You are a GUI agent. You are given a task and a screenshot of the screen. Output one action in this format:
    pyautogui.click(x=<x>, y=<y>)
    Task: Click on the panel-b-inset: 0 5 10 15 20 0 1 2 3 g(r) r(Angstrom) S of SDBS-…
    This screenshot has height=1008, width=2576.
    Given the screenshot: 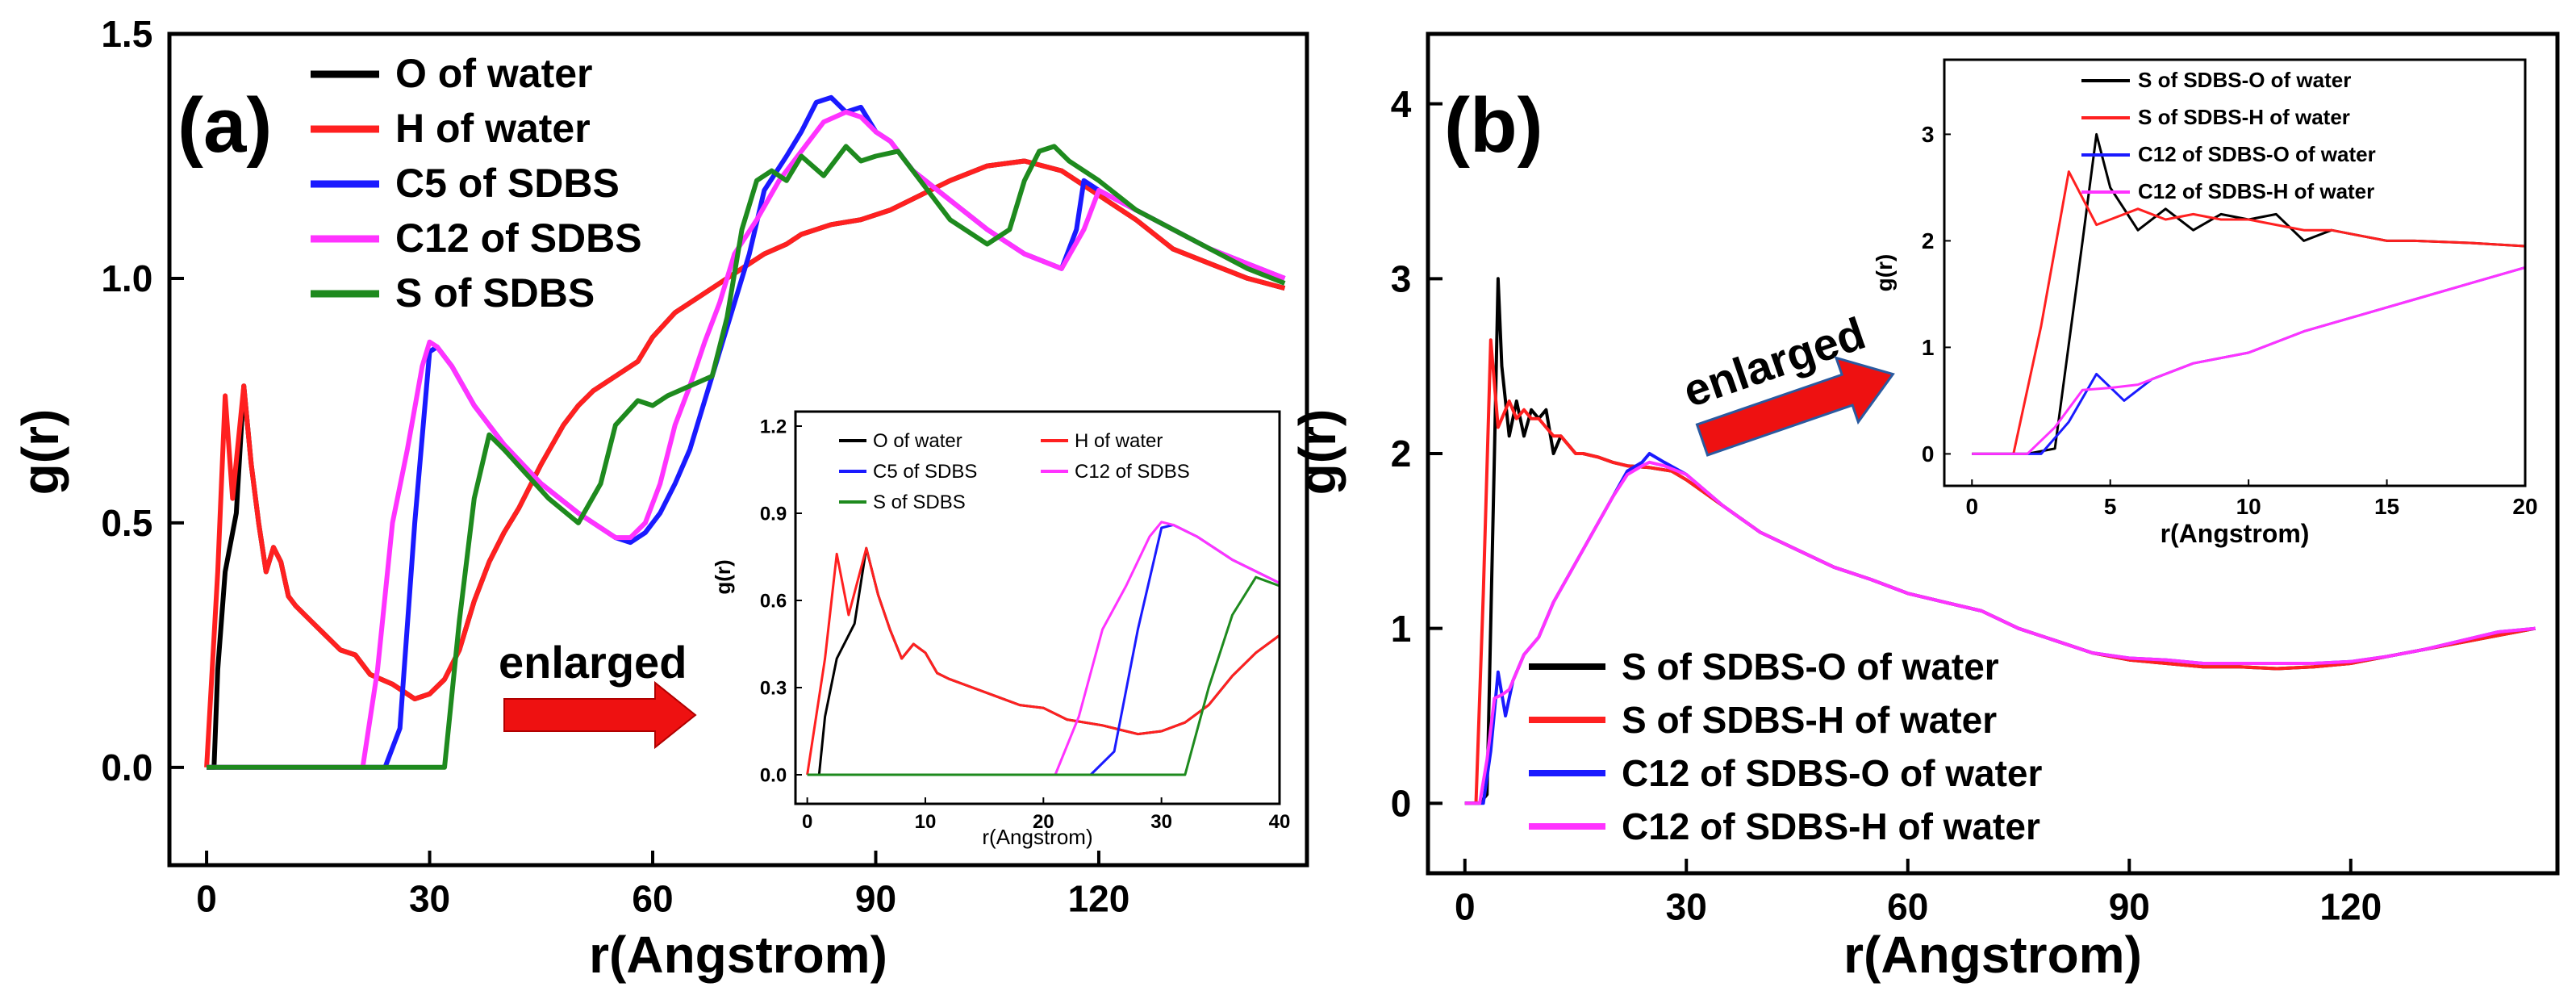 What is the action you would take?
    pyautogui.click(x=2205, y=303)
    